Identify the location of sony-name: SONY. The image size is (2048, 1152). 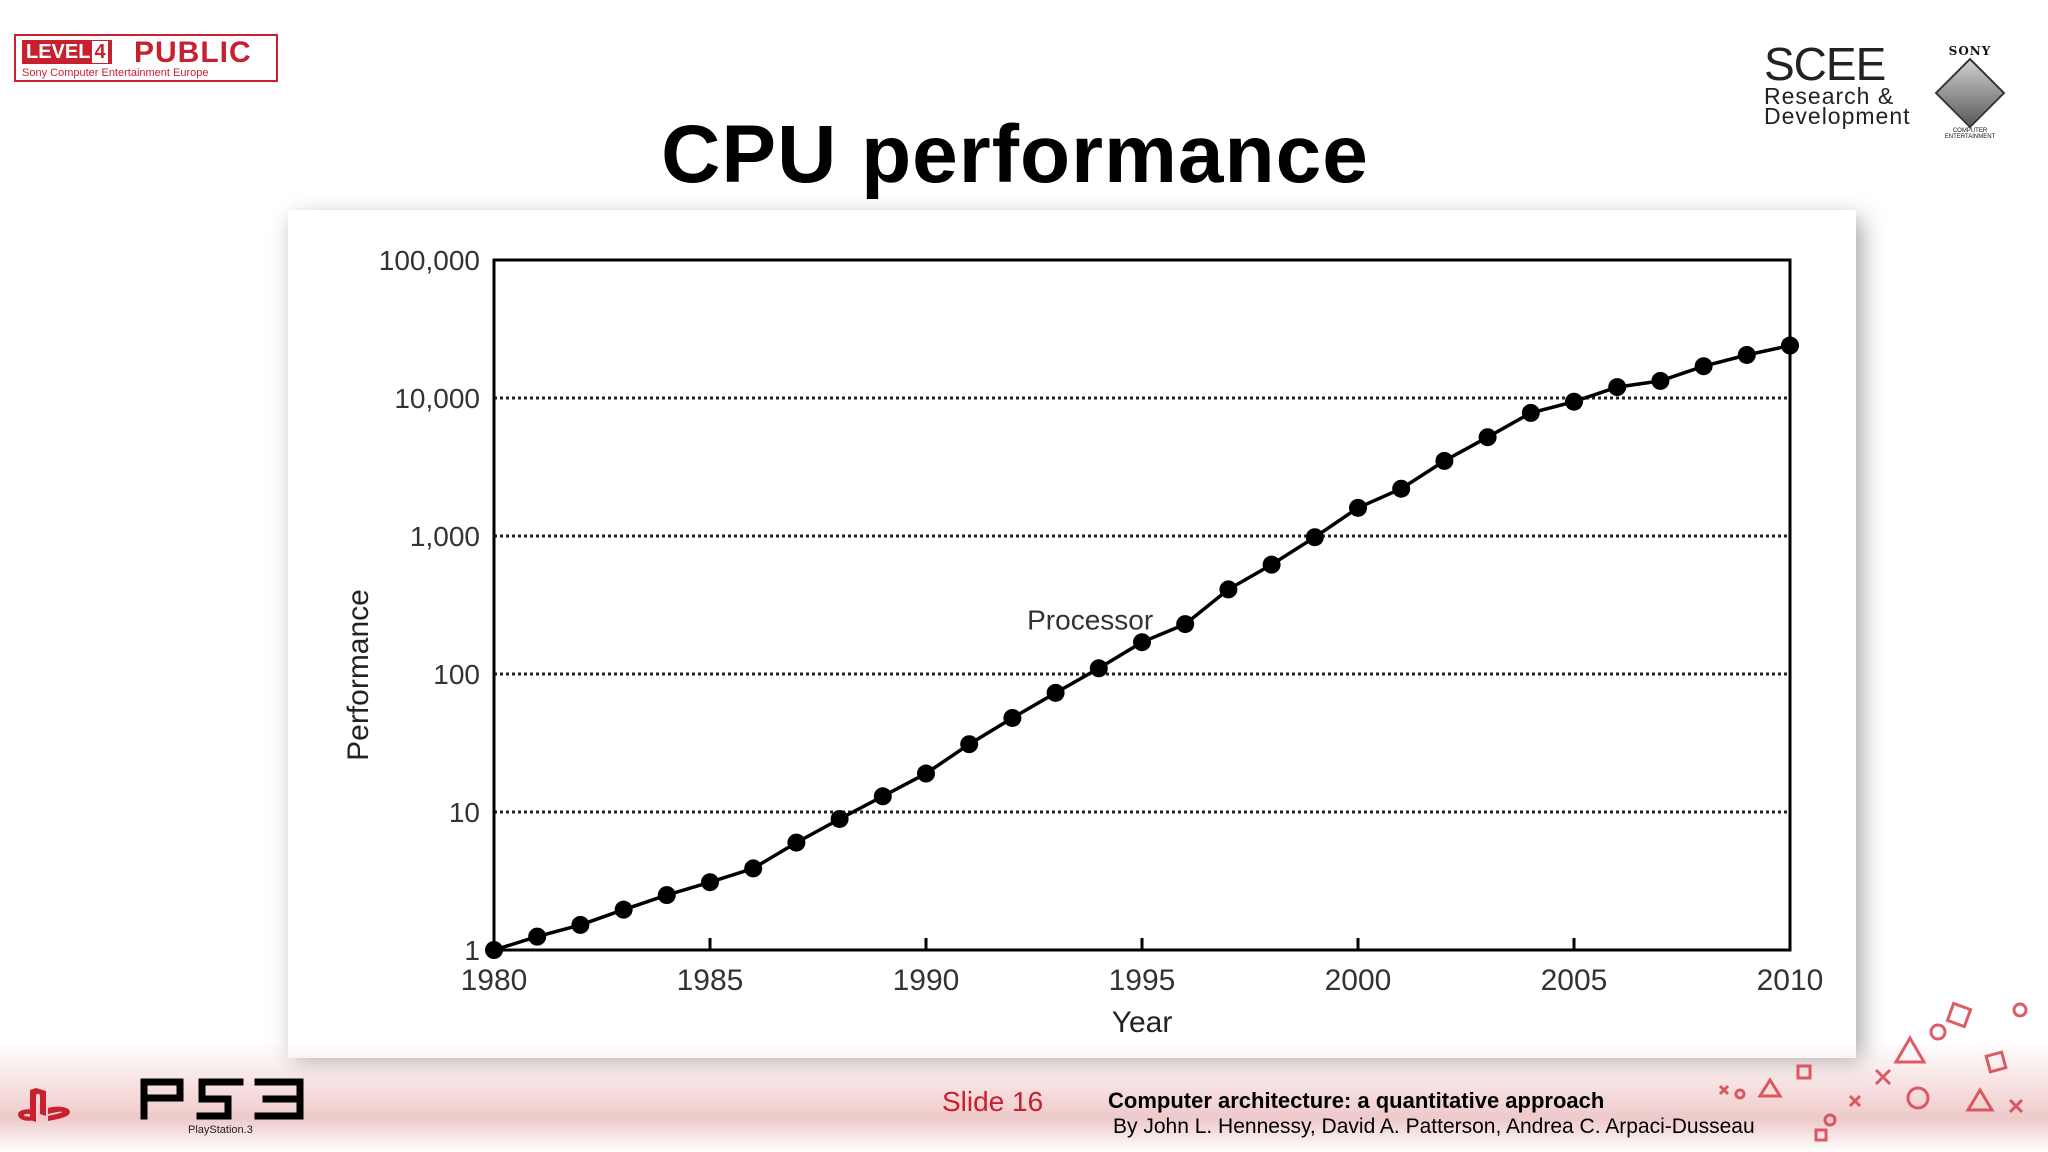
(1970, 51).